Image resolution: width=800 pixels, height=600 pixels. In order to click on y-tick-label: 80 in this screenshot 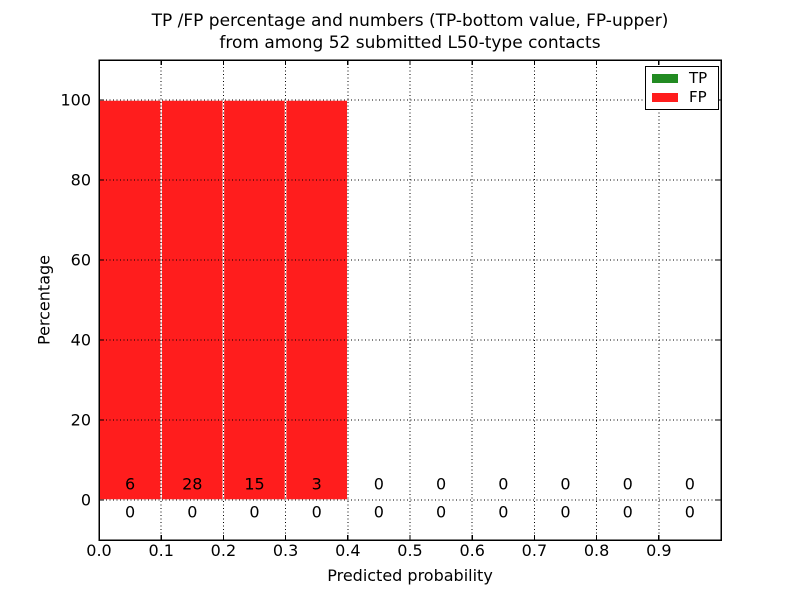, I will do `click(81, 180)`.